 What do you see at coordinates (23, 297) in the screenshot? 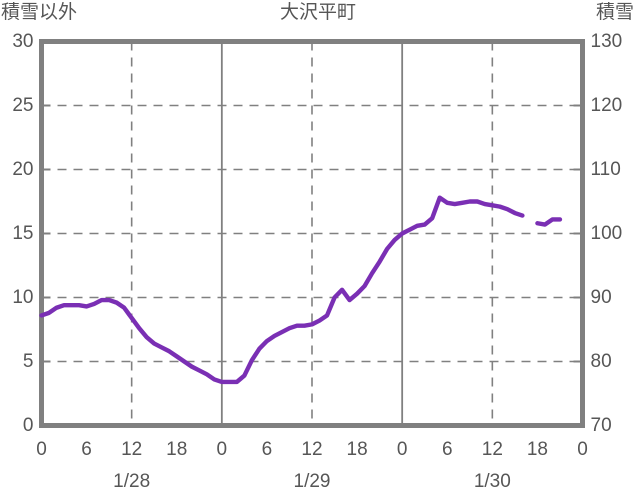
I see `y-axis-left-tick-label: 10` at bounding box center [23, 297].